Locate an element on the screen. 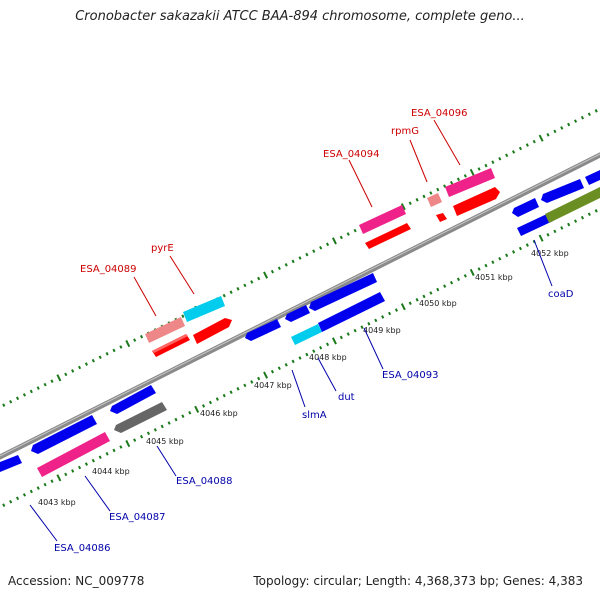 This screenshot has height=600, width=600. gene-label: pyrE is located at coordinates (162, 248).